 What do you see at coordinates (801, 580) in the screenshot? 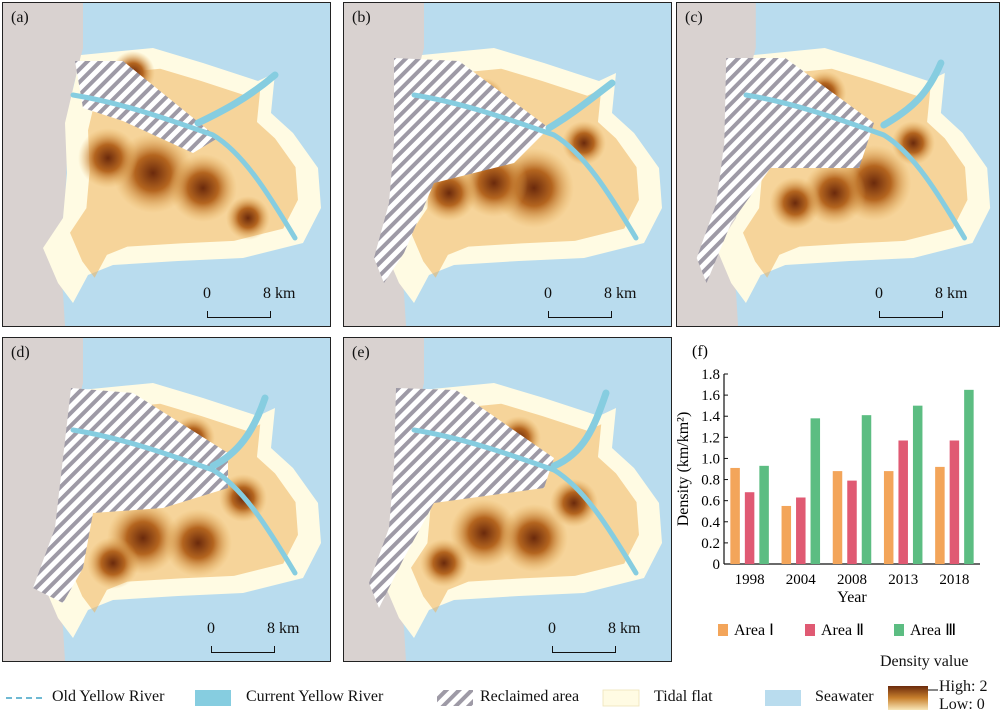
I see `x-tick-label: 2004` at bounding box center [801, 580].